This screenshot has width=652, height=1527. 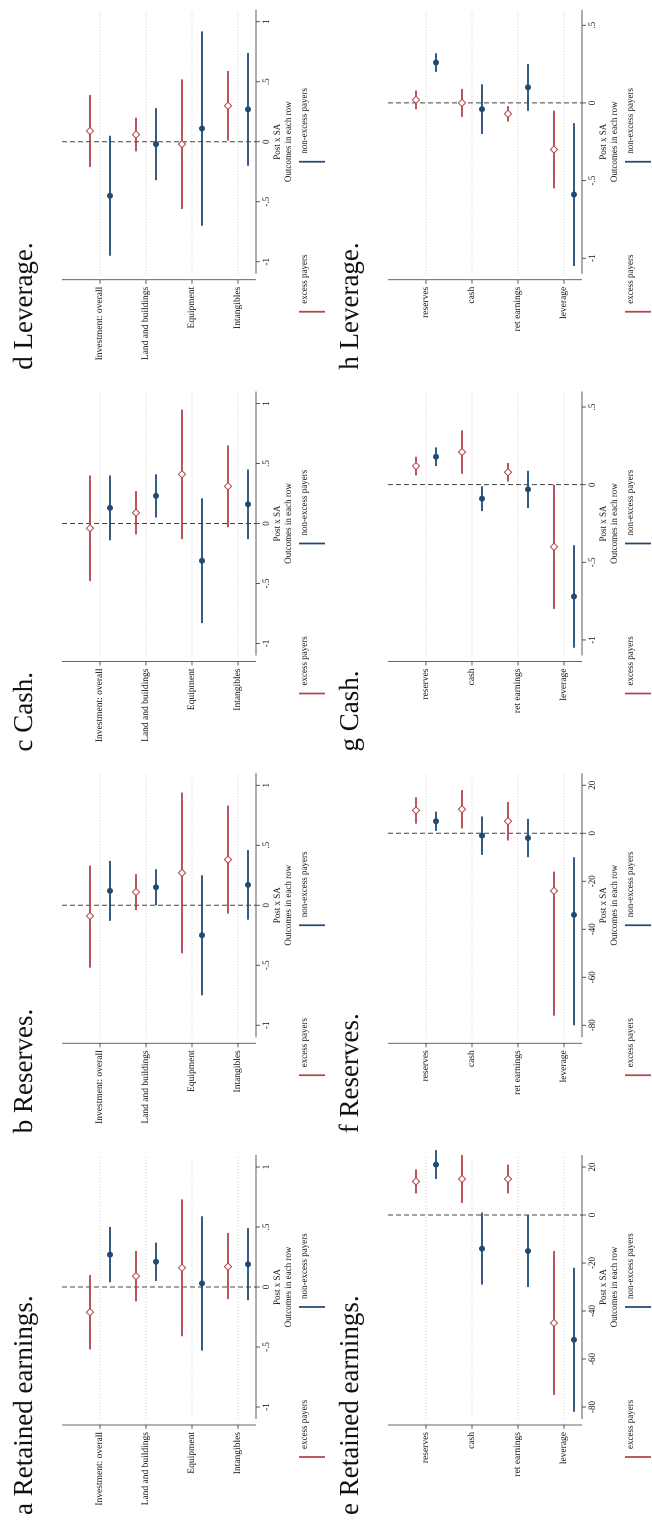 I want to click on panel-title: d Leverage., so click(x=23, y=305).